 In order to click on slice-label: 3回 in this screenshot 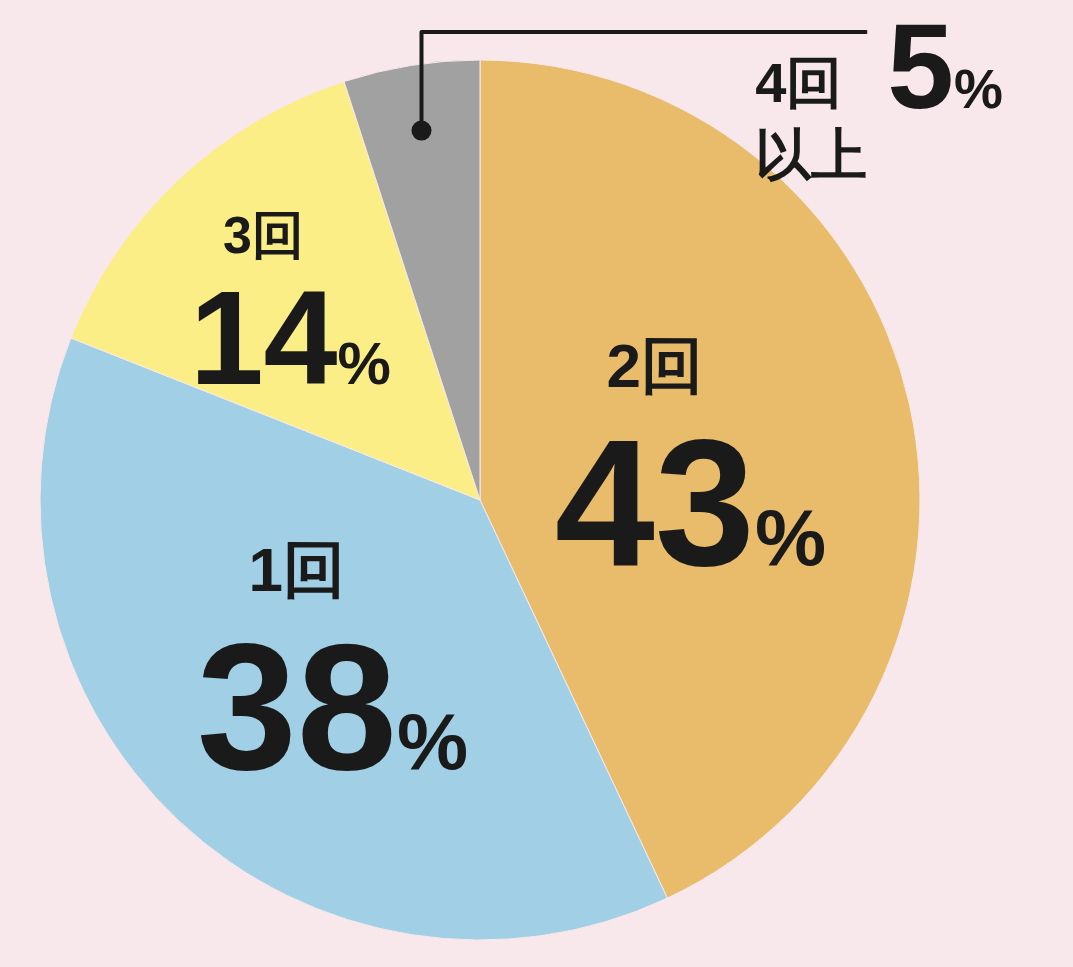, I will do `click(264, 234)`.